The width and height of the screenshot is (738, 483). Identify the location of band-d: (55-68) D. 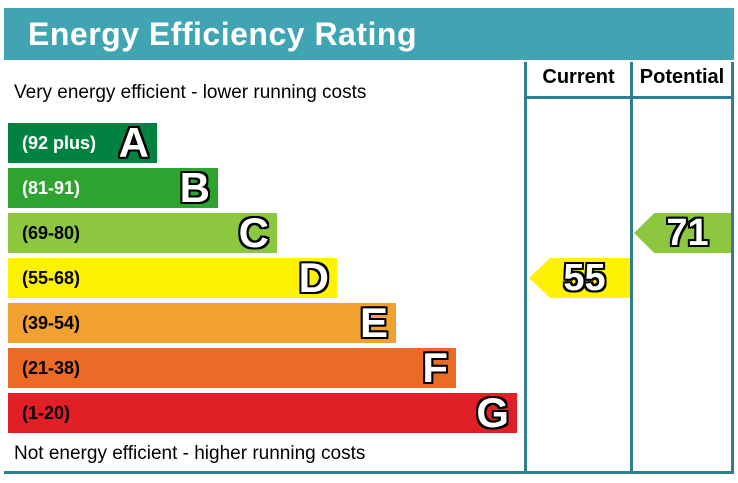
(172, 277).